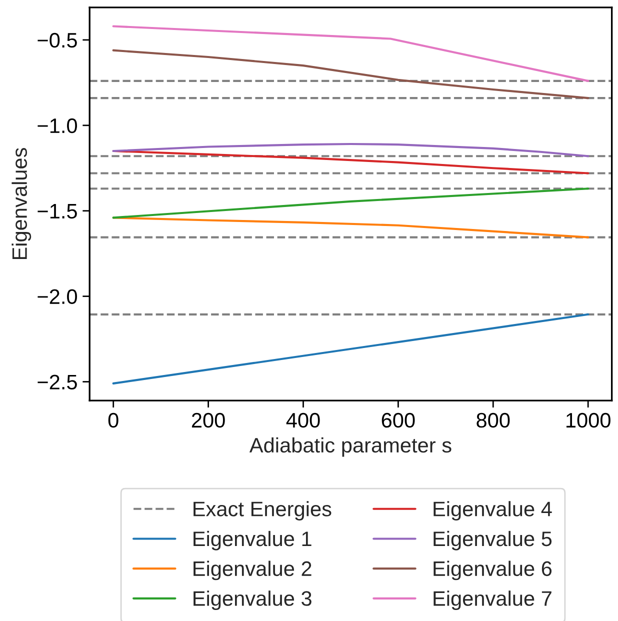  Describe the element at coordinates (57, 40) in the screenshot. I see `y-tick-label: −0.5` at that location.